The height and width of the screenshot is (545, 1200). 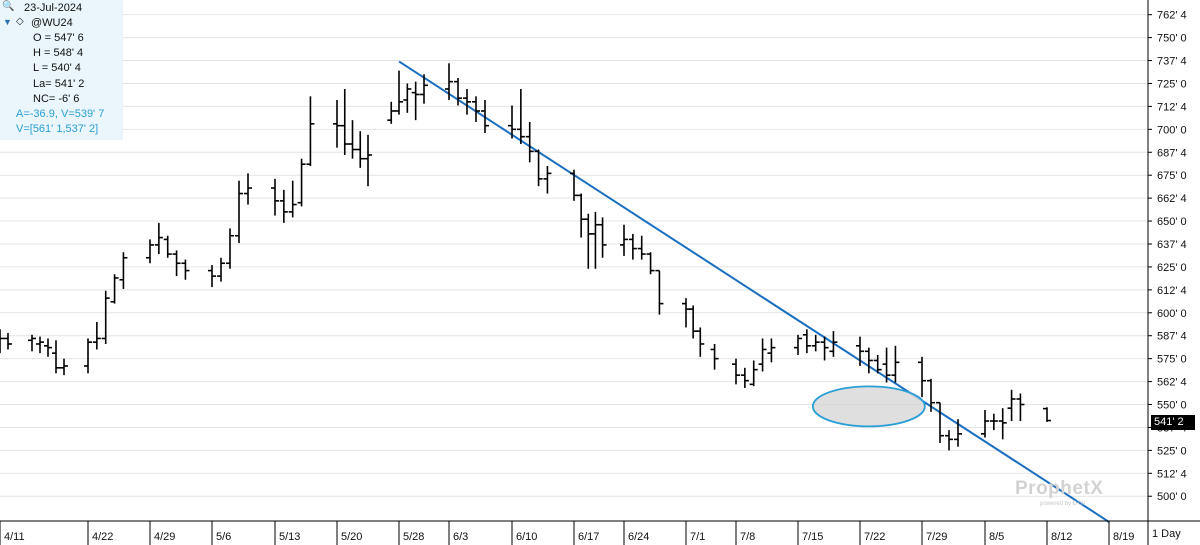 I want to click on x-tick-label: 4/11, so click(x=14, y=537).